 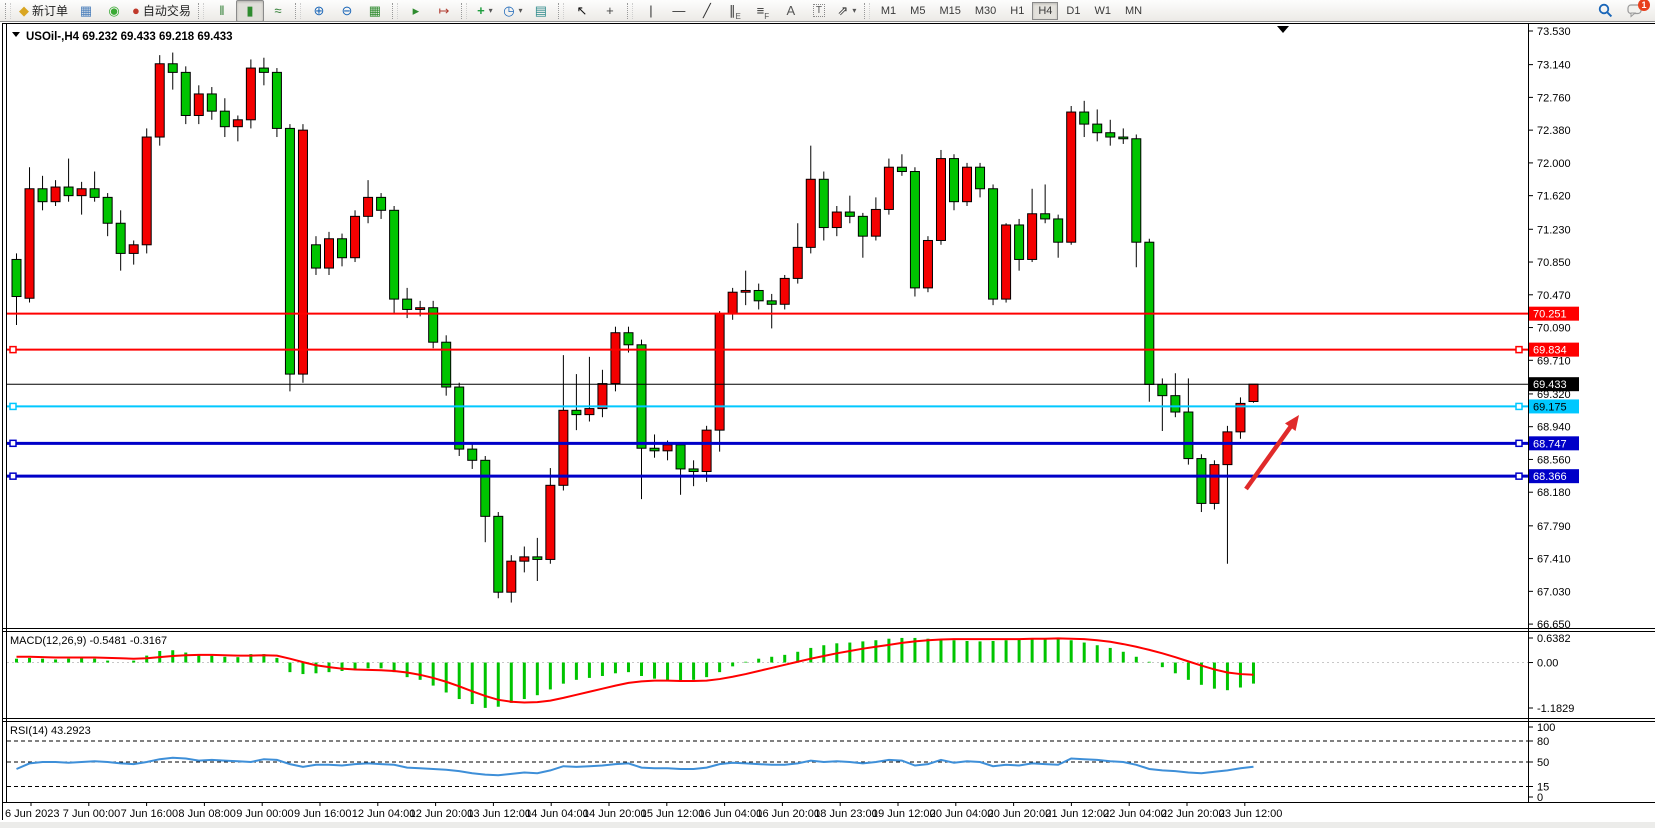 I want to click on candlestick-chart-button: ▮, so click(x=249, y=11).